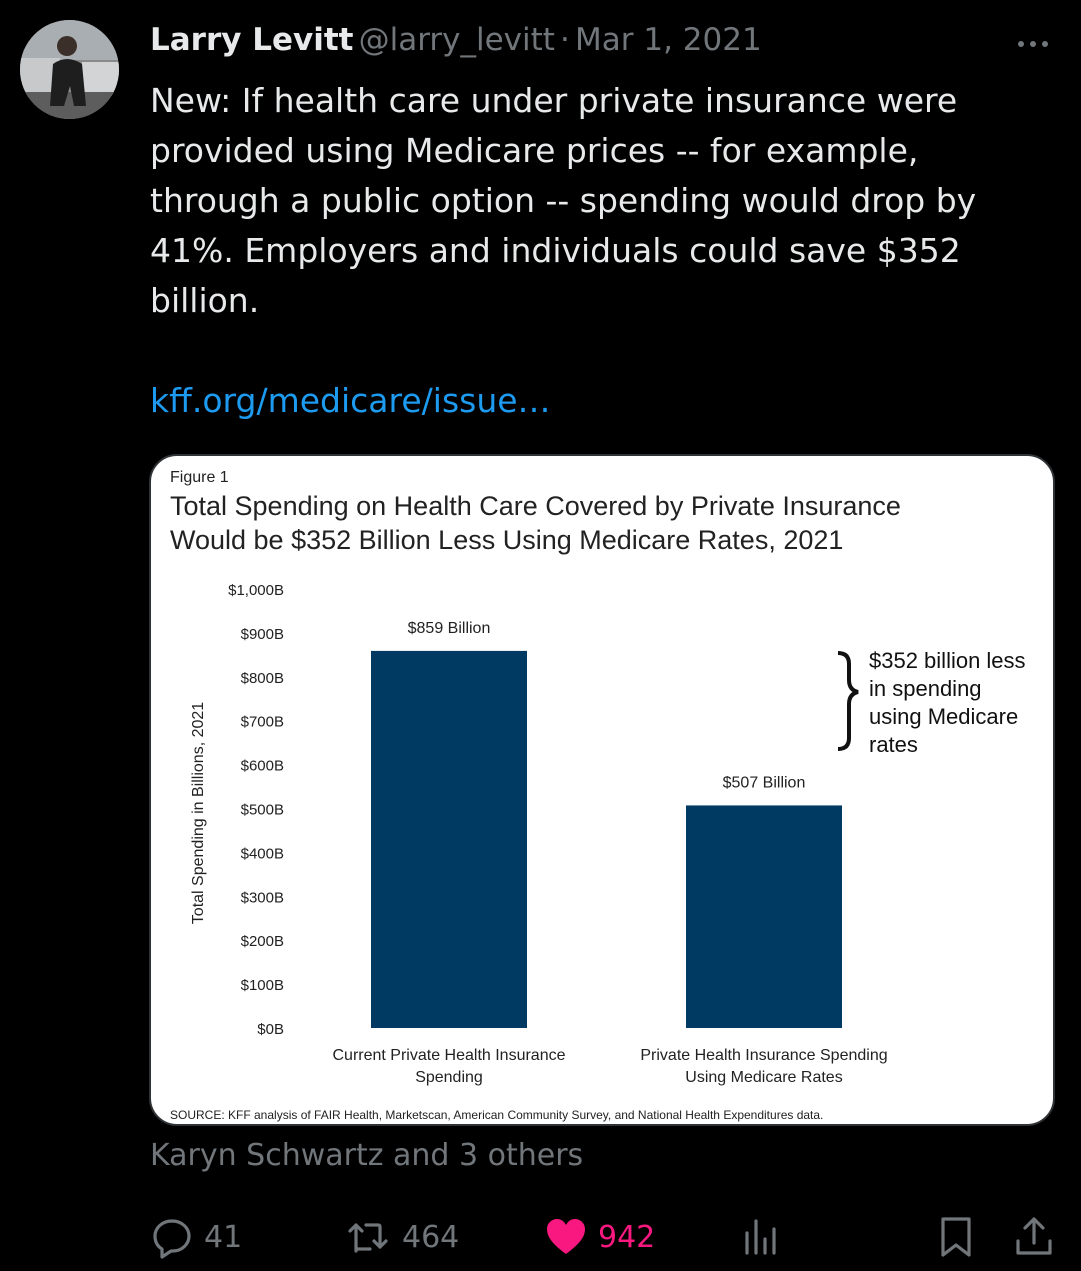 The width and height of the screenshot is (1081, 1271). What do you see at coordinates (270, 1029) in the screenshot?
I see `y-tick-label: $0B` at bounding box center [270, 1029].